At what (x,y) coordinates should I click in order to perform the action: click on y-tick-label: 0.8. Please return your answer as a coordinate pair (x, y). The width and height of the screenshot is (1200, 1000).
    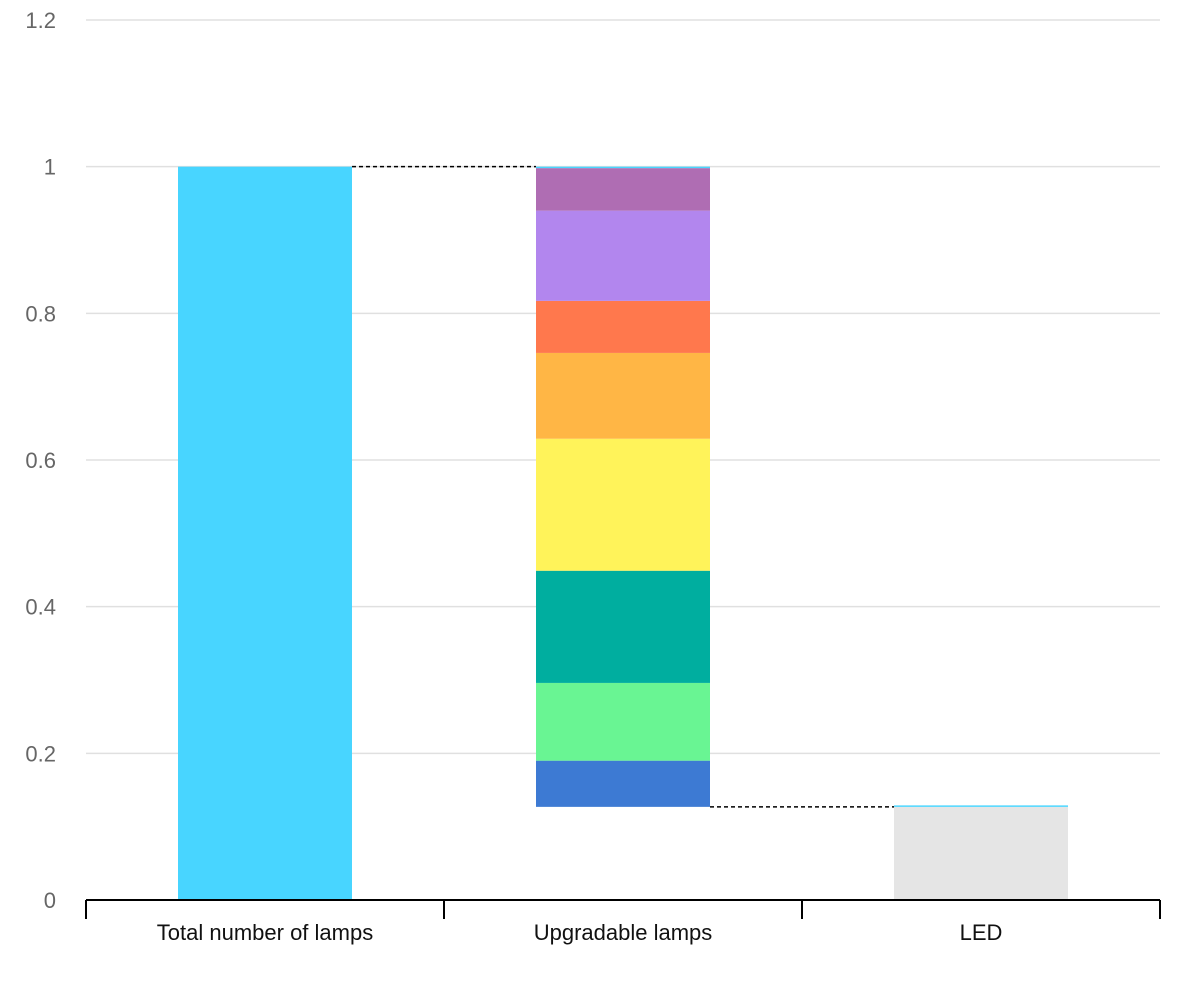
    Looking at the image, I should click on (40, 313).